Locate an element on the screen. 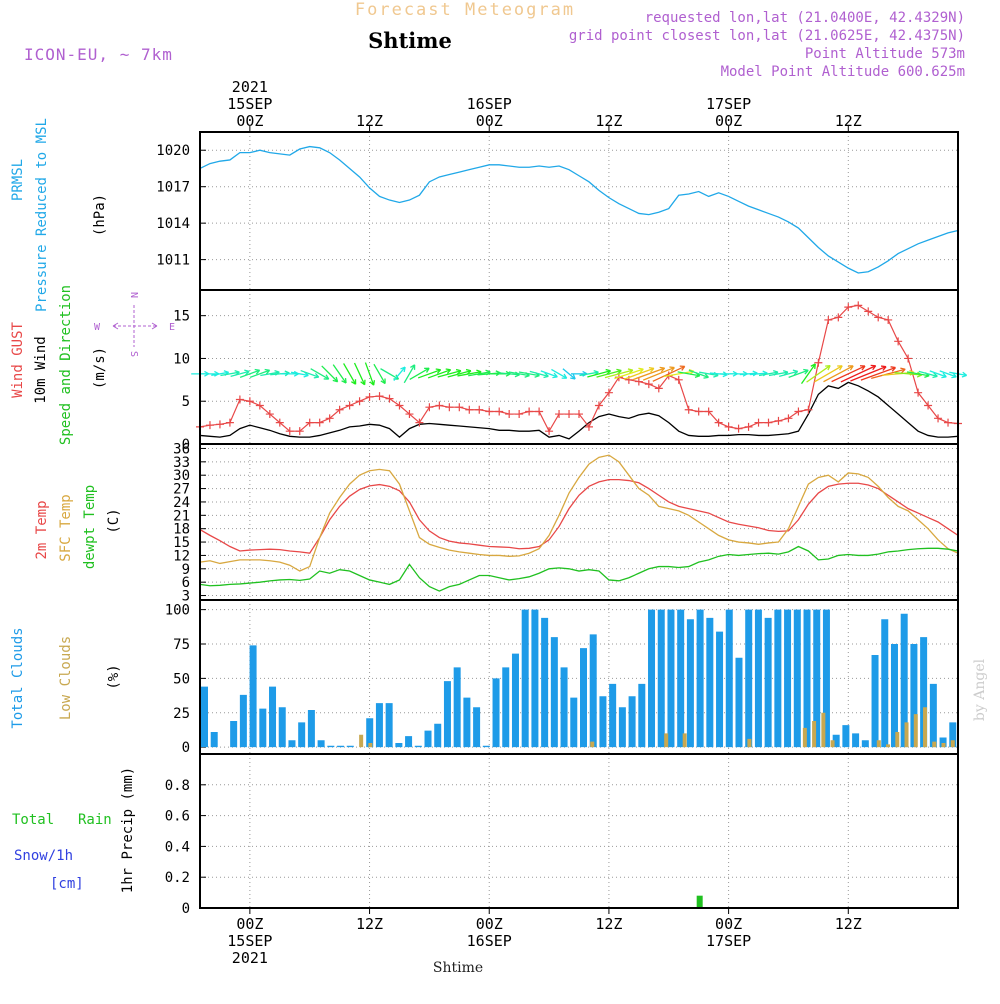 The image size is (1000, 1004). wind10-label: 10m Wind is located at coordinates (41, 369).